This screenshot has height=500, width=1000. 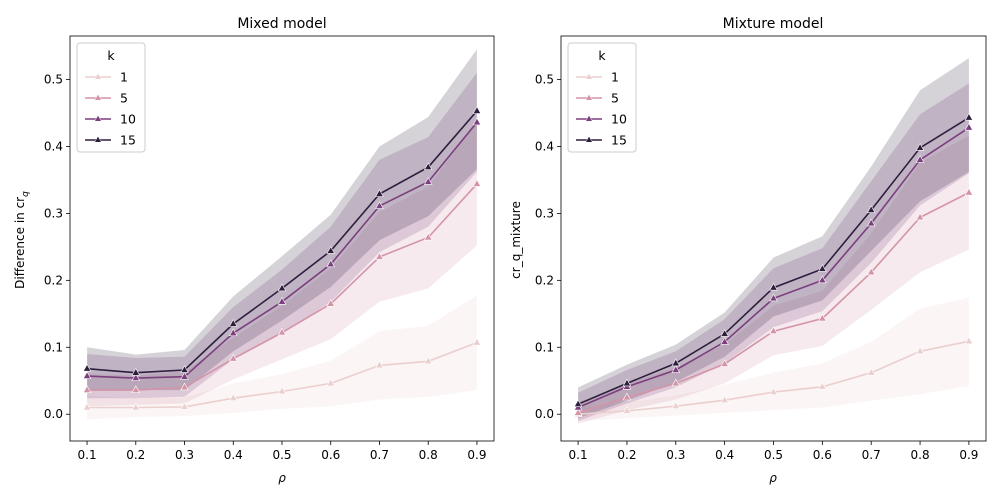 I want to click on x-tick-label: 0.9, so click(x=968, y=455).